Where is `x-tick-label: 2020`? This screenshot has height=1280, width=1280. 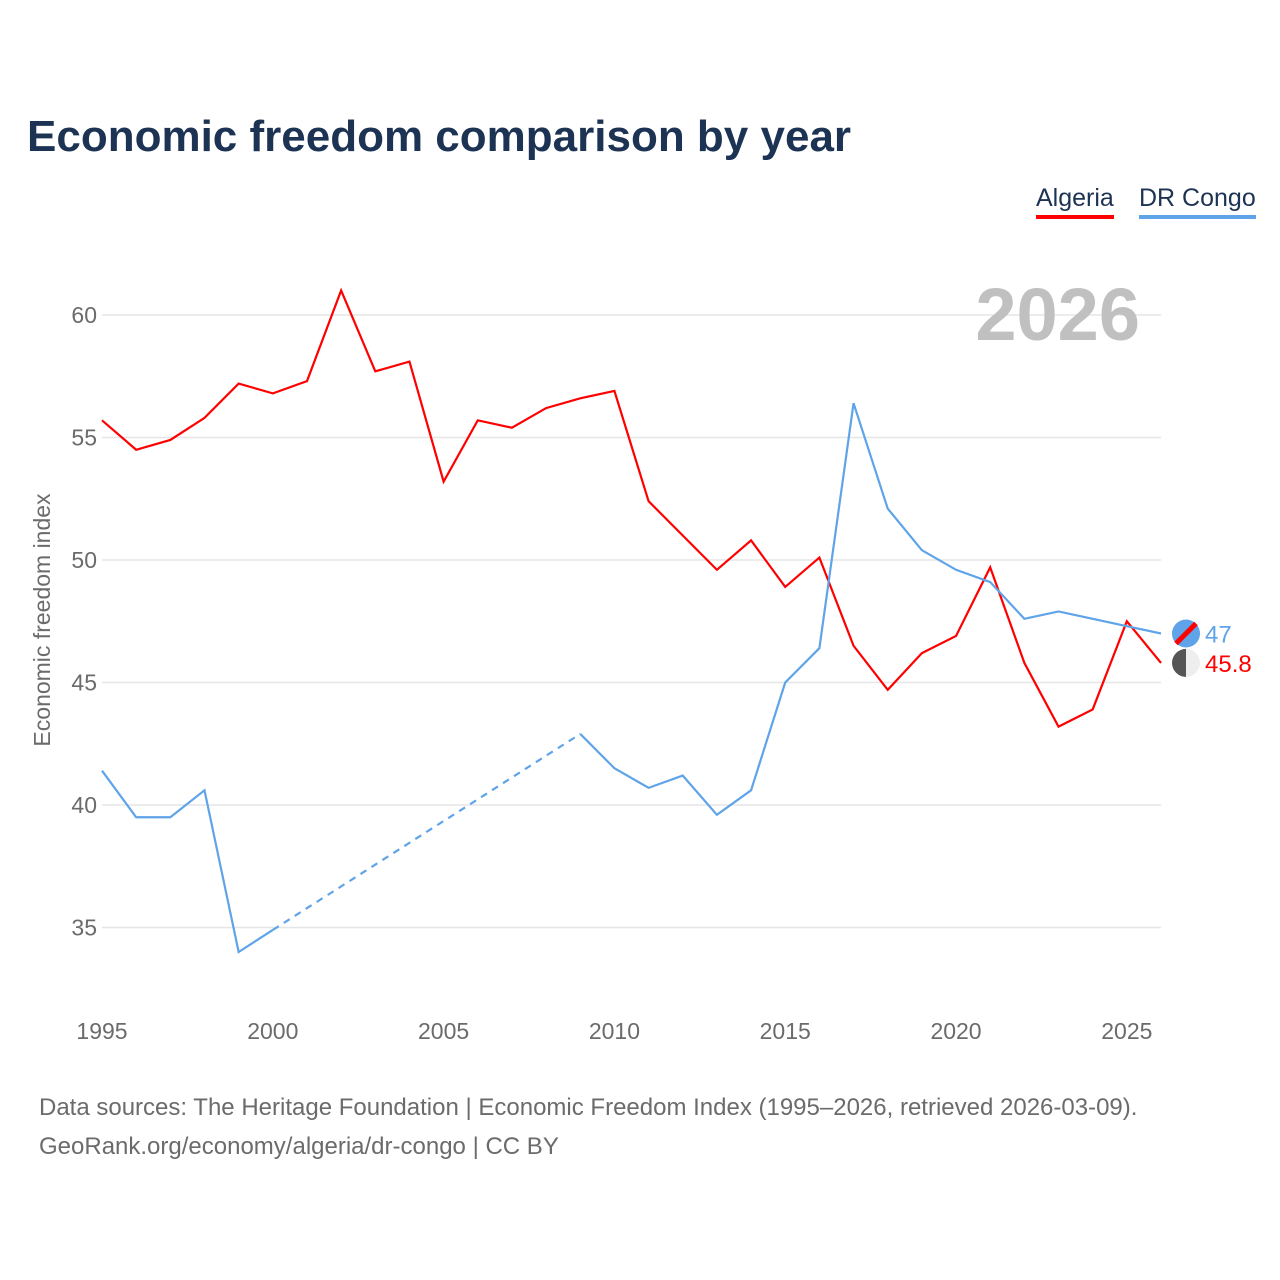 x-tick-label: 2020 is located at coordinates (955, 1031).